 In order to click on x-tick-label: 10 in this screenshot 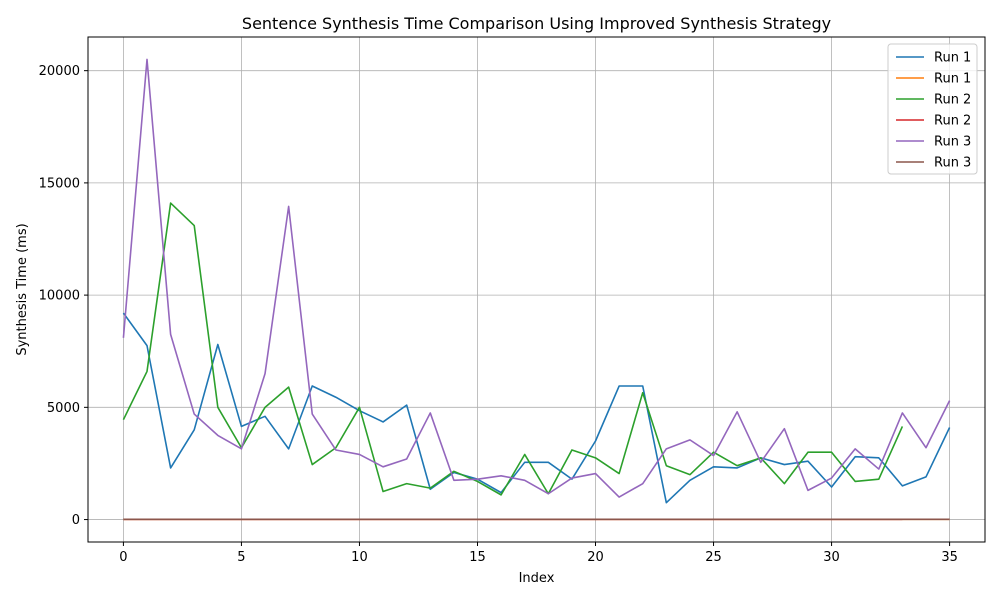, I will do `click(359, 557)`.